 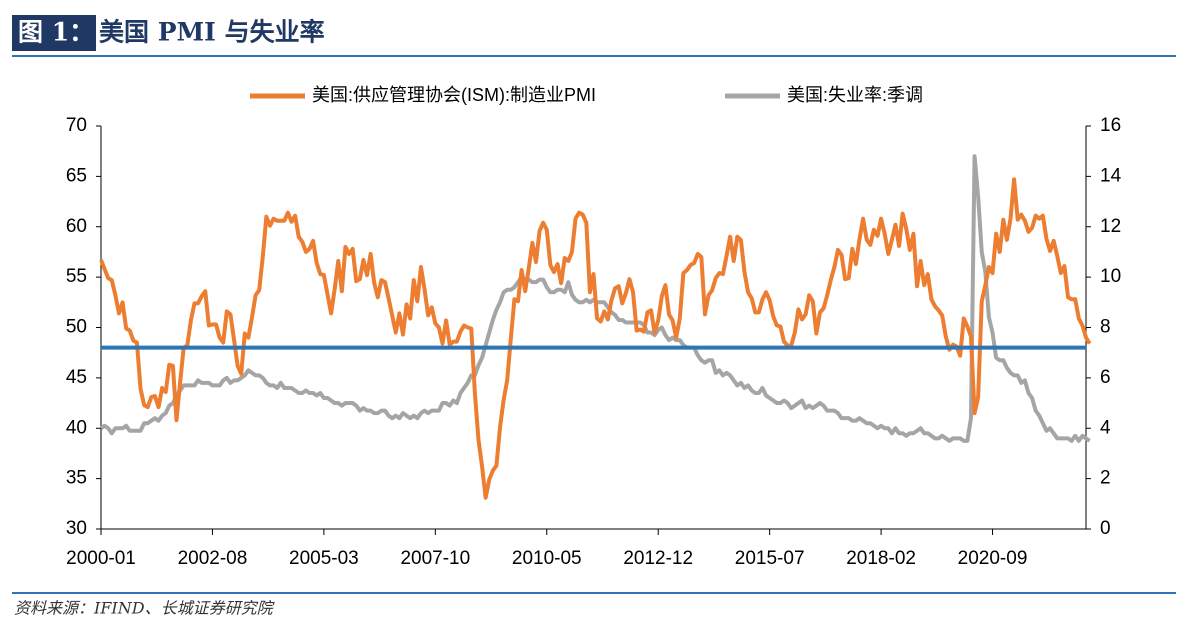 What do you see at coordinates (435, 558) in the screenshot?
I see `x-tick-label: 2007-10` at bounding box center [435, 558].